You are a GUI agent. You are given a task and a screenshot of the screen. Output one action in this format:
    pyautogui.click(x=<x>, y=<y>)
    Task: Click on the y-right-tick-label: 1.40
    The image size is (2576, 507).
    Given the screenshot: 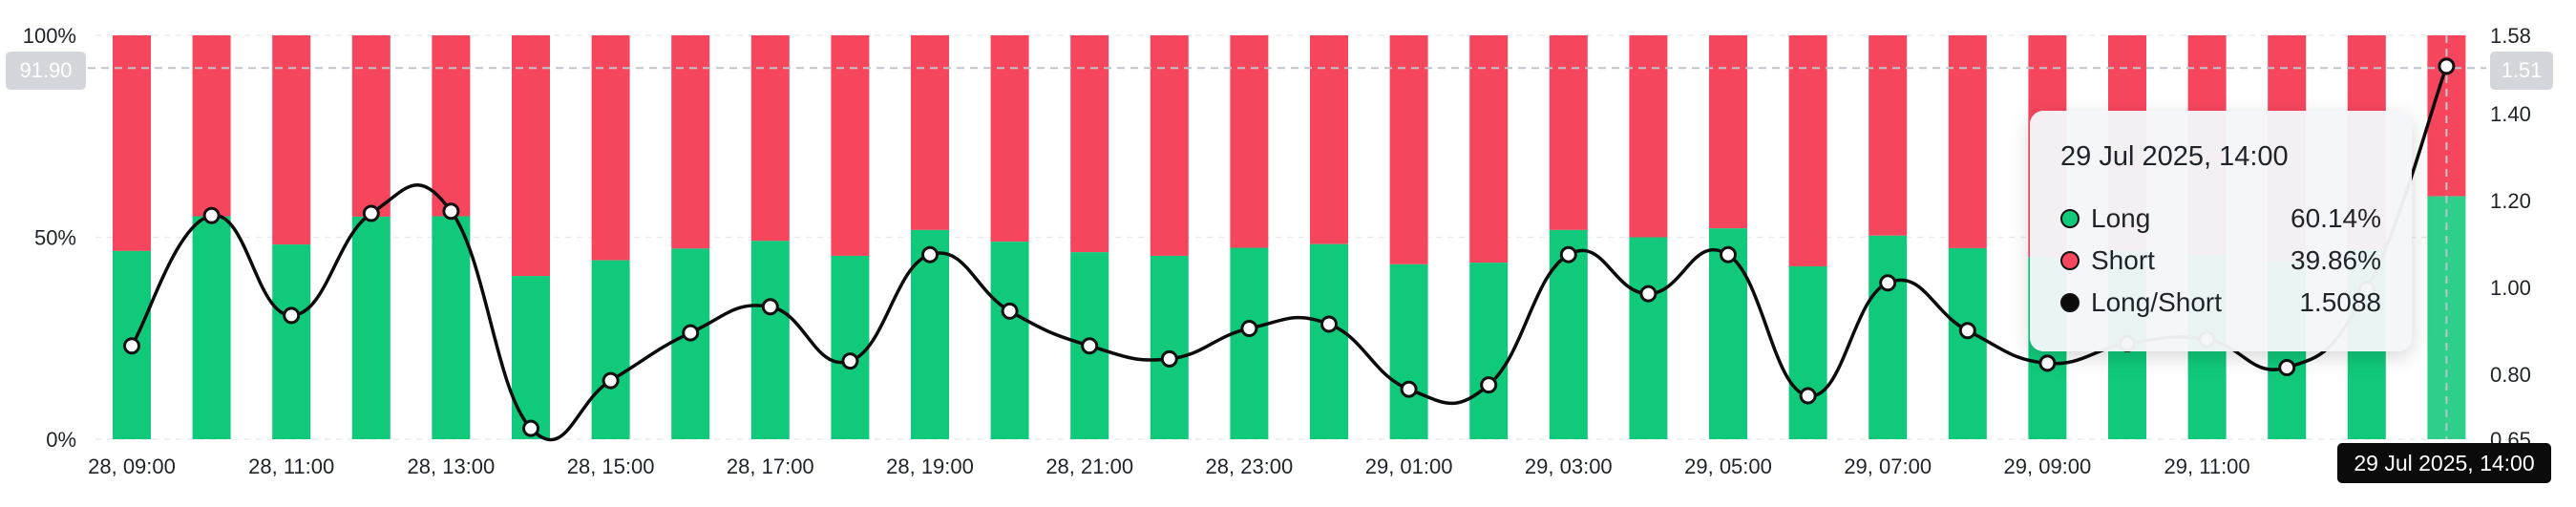 What is the action you would take?
    pyautogui.click(x=2510, y=114)
    